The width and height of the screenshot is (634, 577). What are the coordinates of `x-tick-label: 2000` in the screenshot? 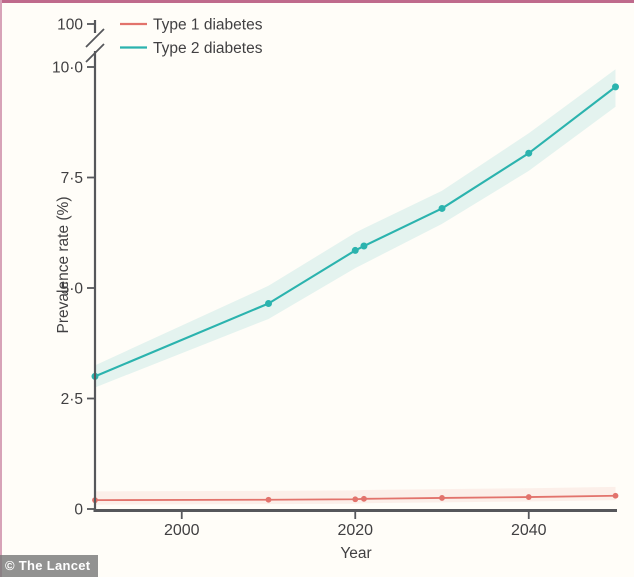 It's located at (182, 530).